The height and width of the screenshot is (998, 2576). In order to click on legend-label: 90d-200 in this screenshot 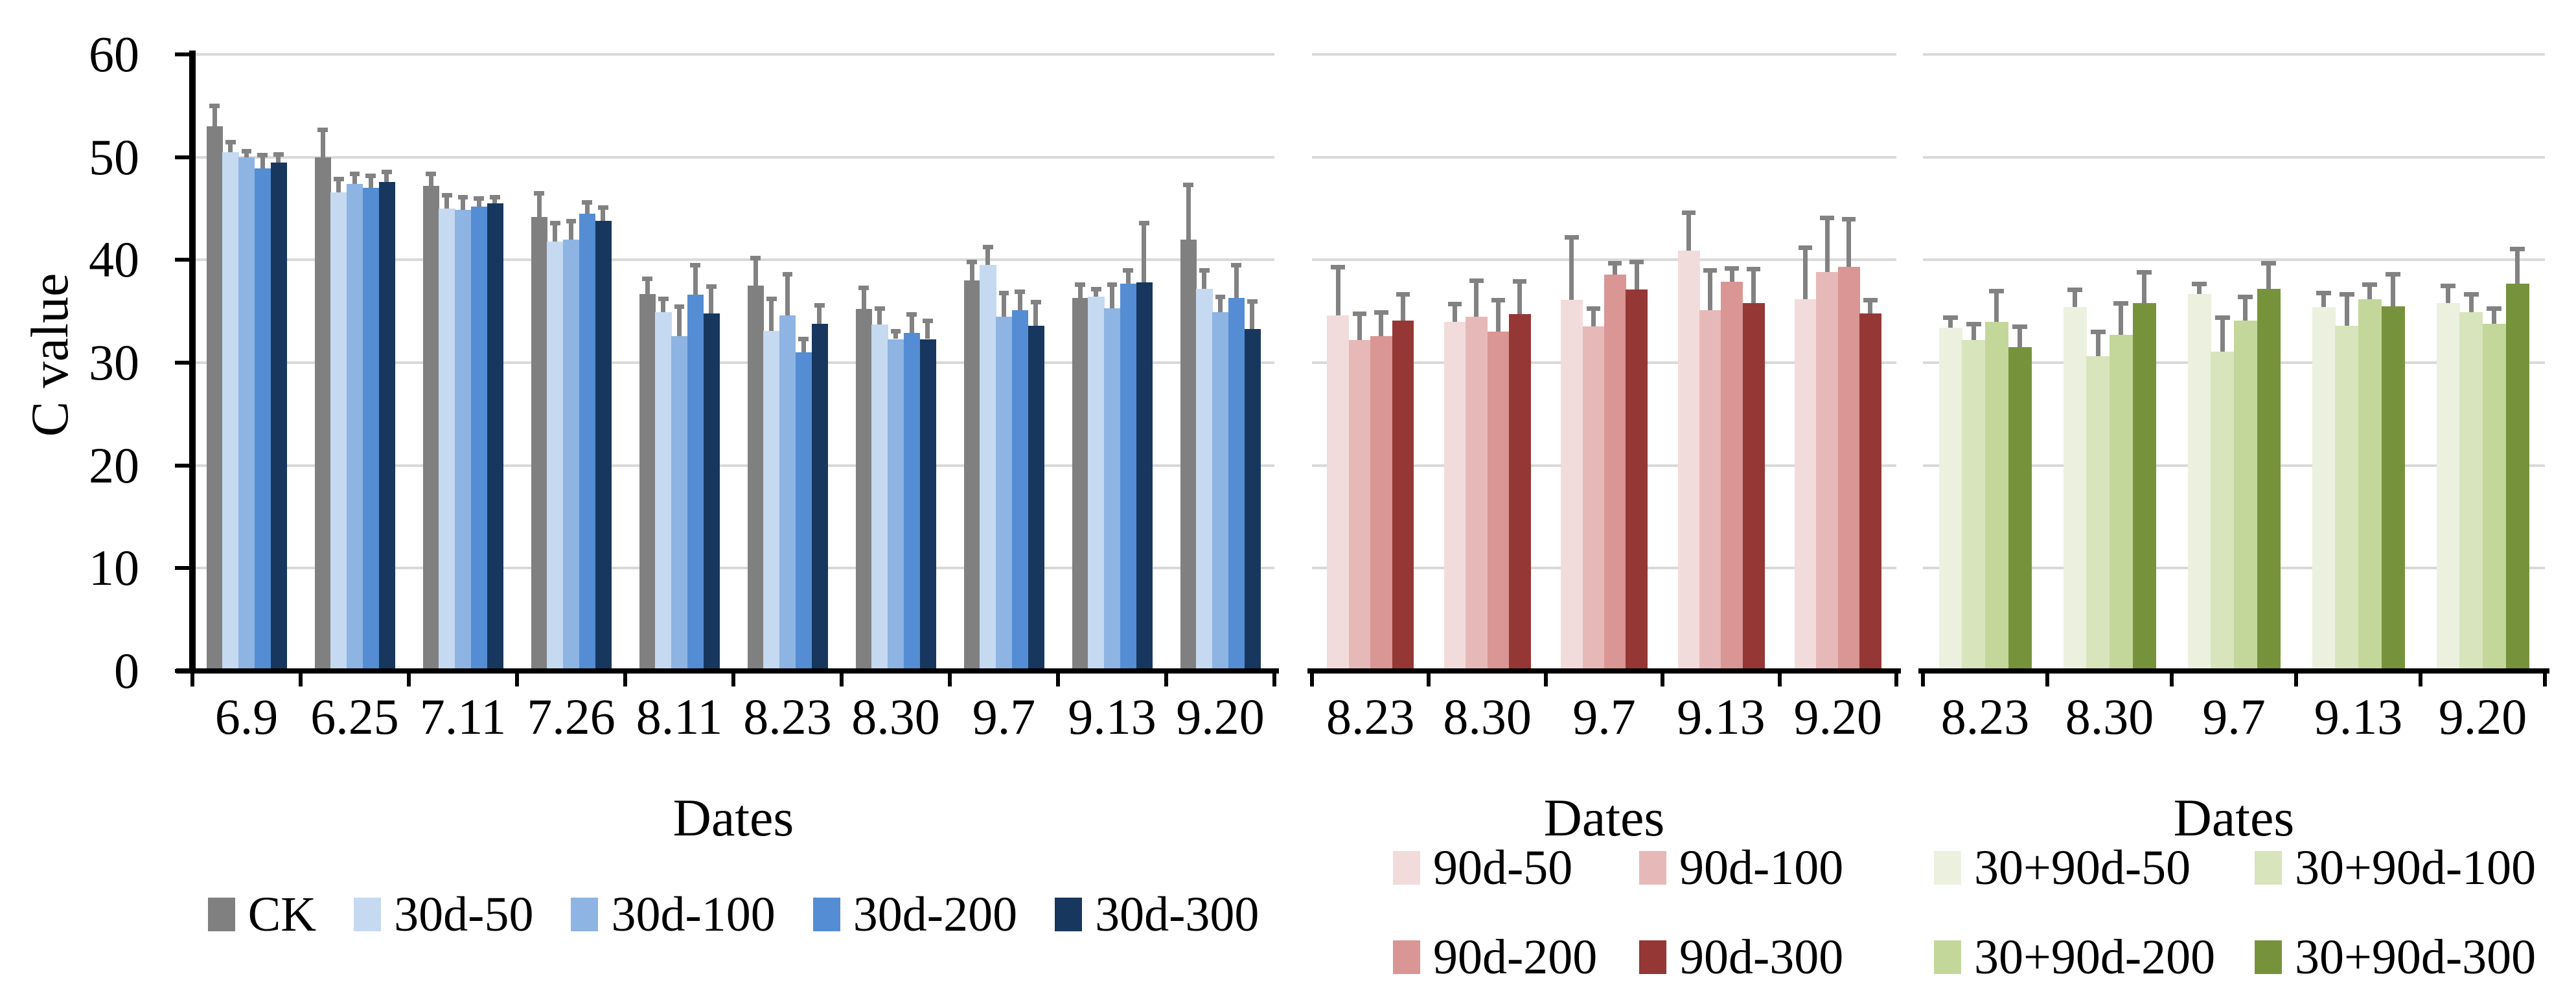, I will do `click(1515, 957)`.